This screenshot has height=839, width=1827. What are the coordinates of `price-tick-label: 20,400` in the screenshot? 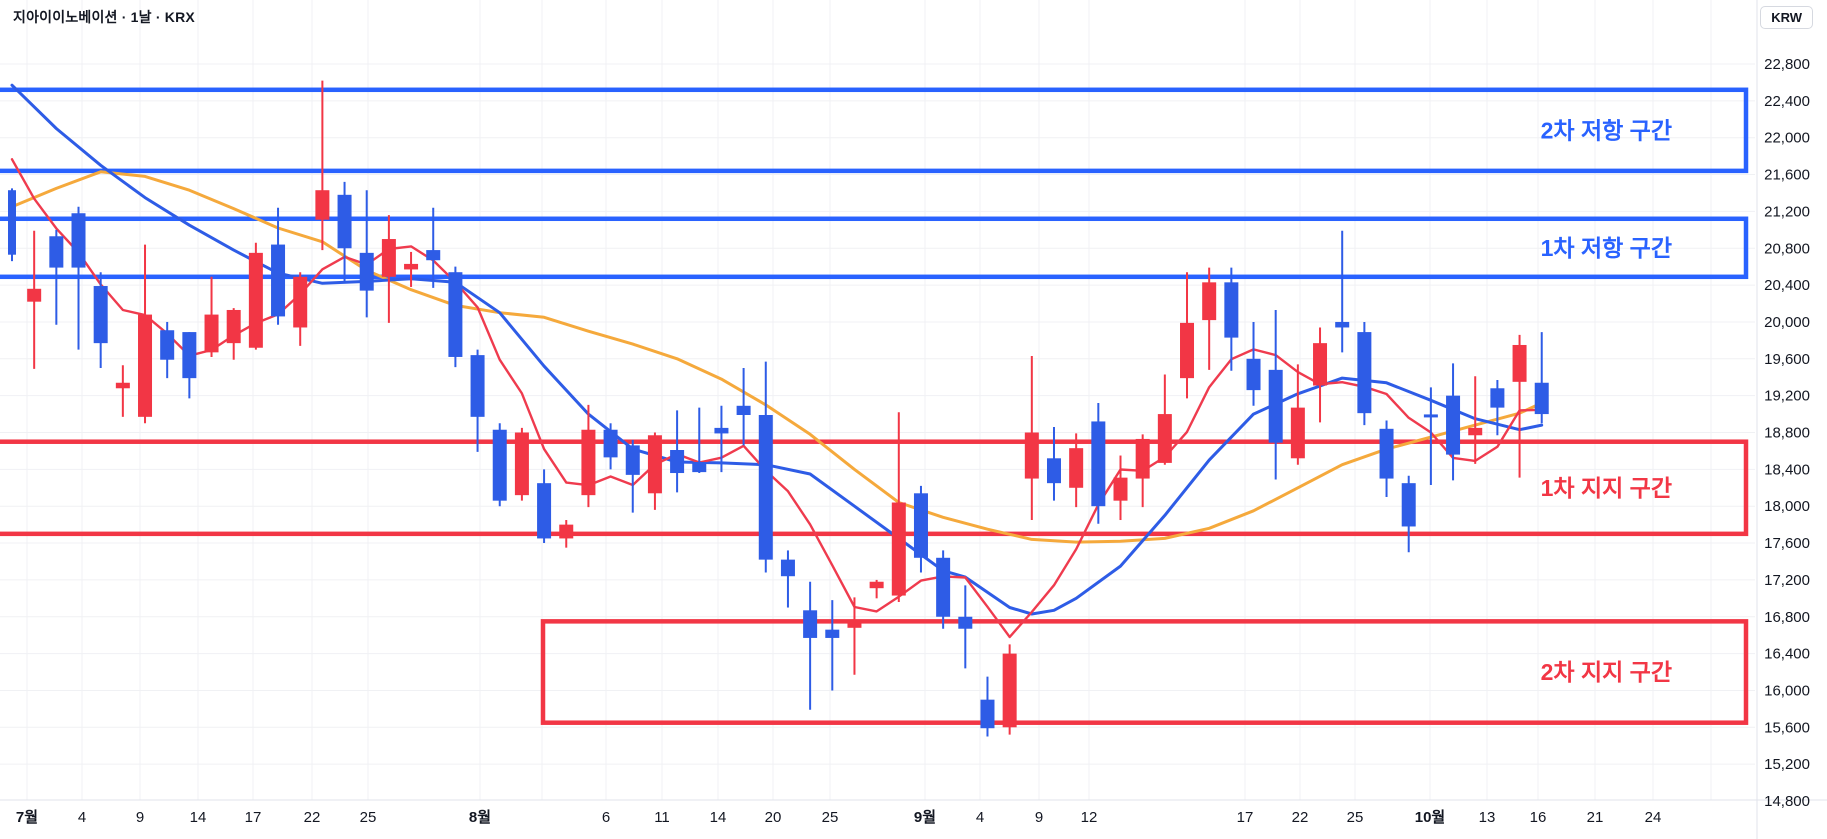 It's located at (1787, 285).